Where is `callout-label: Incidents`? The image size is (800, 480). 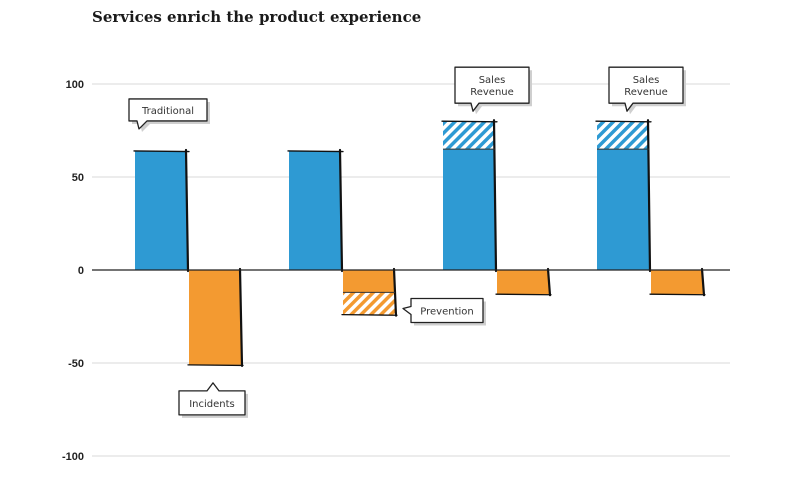
callout-label: Incidents is located at coordinates (212, 404).